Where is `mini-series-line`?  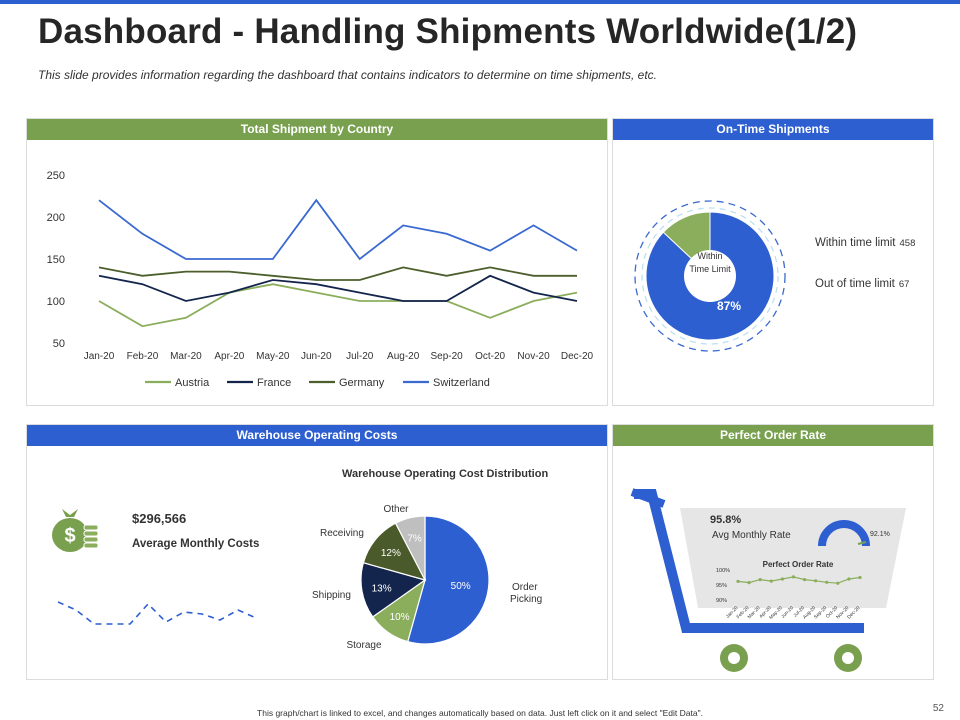 mini-series-line is located at coordinates (799, 580).